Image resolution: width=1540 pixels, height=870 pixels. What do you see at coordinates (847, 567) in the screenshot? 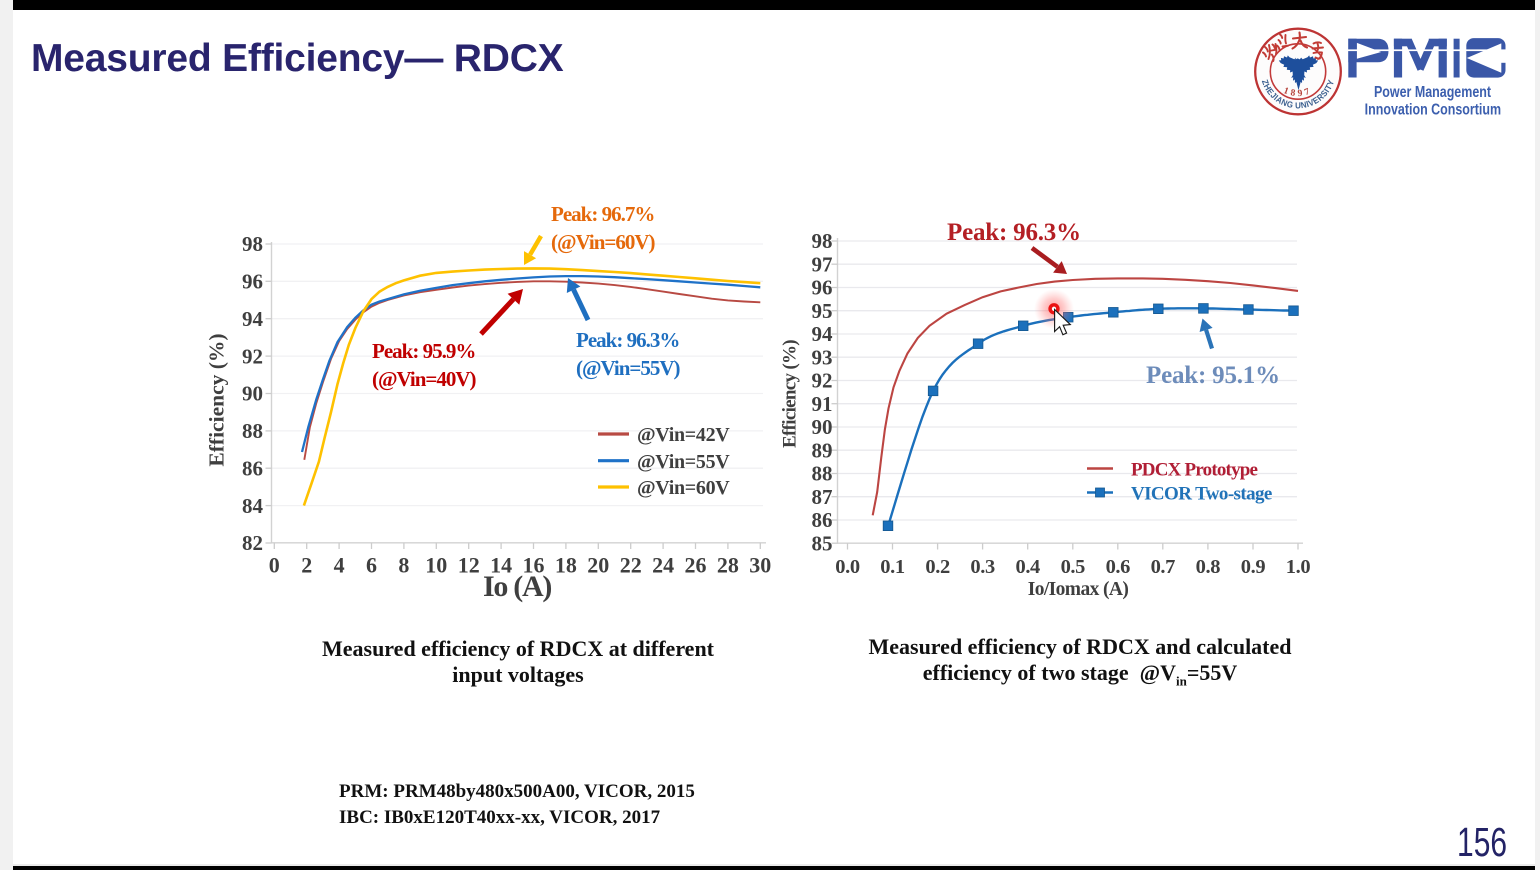
I see `svg-text: 0.0` at bounding box center [847, 567].